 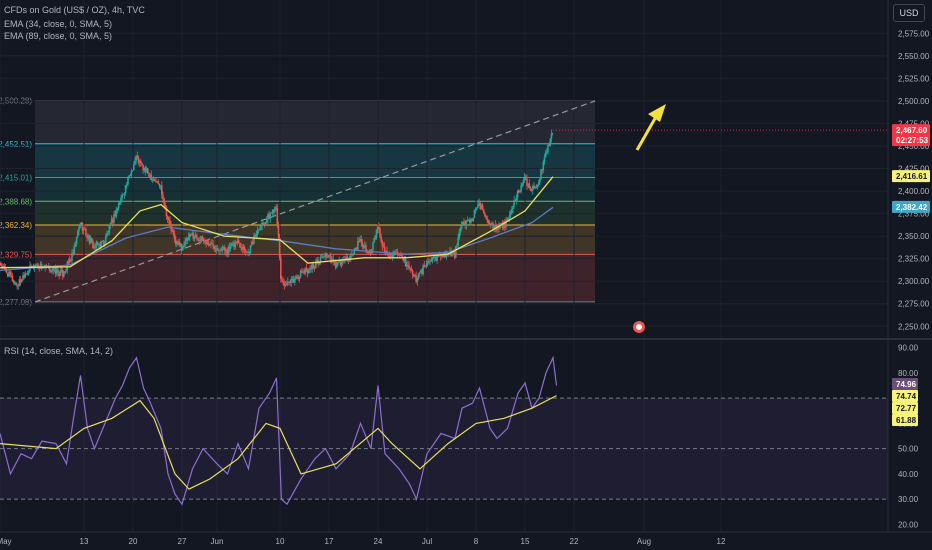 I want to click on rsi-tick-5: 40.00, so click(x=908, y=474).